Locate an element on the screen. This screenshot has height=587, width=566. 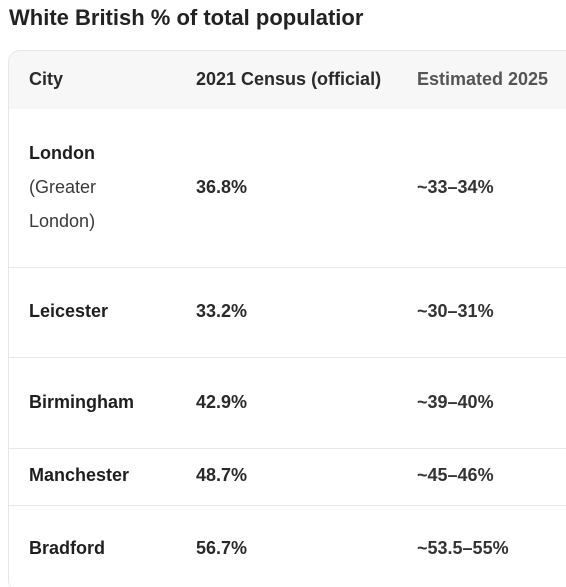
cell-city: Manchester is located at coordinates (79, 475).